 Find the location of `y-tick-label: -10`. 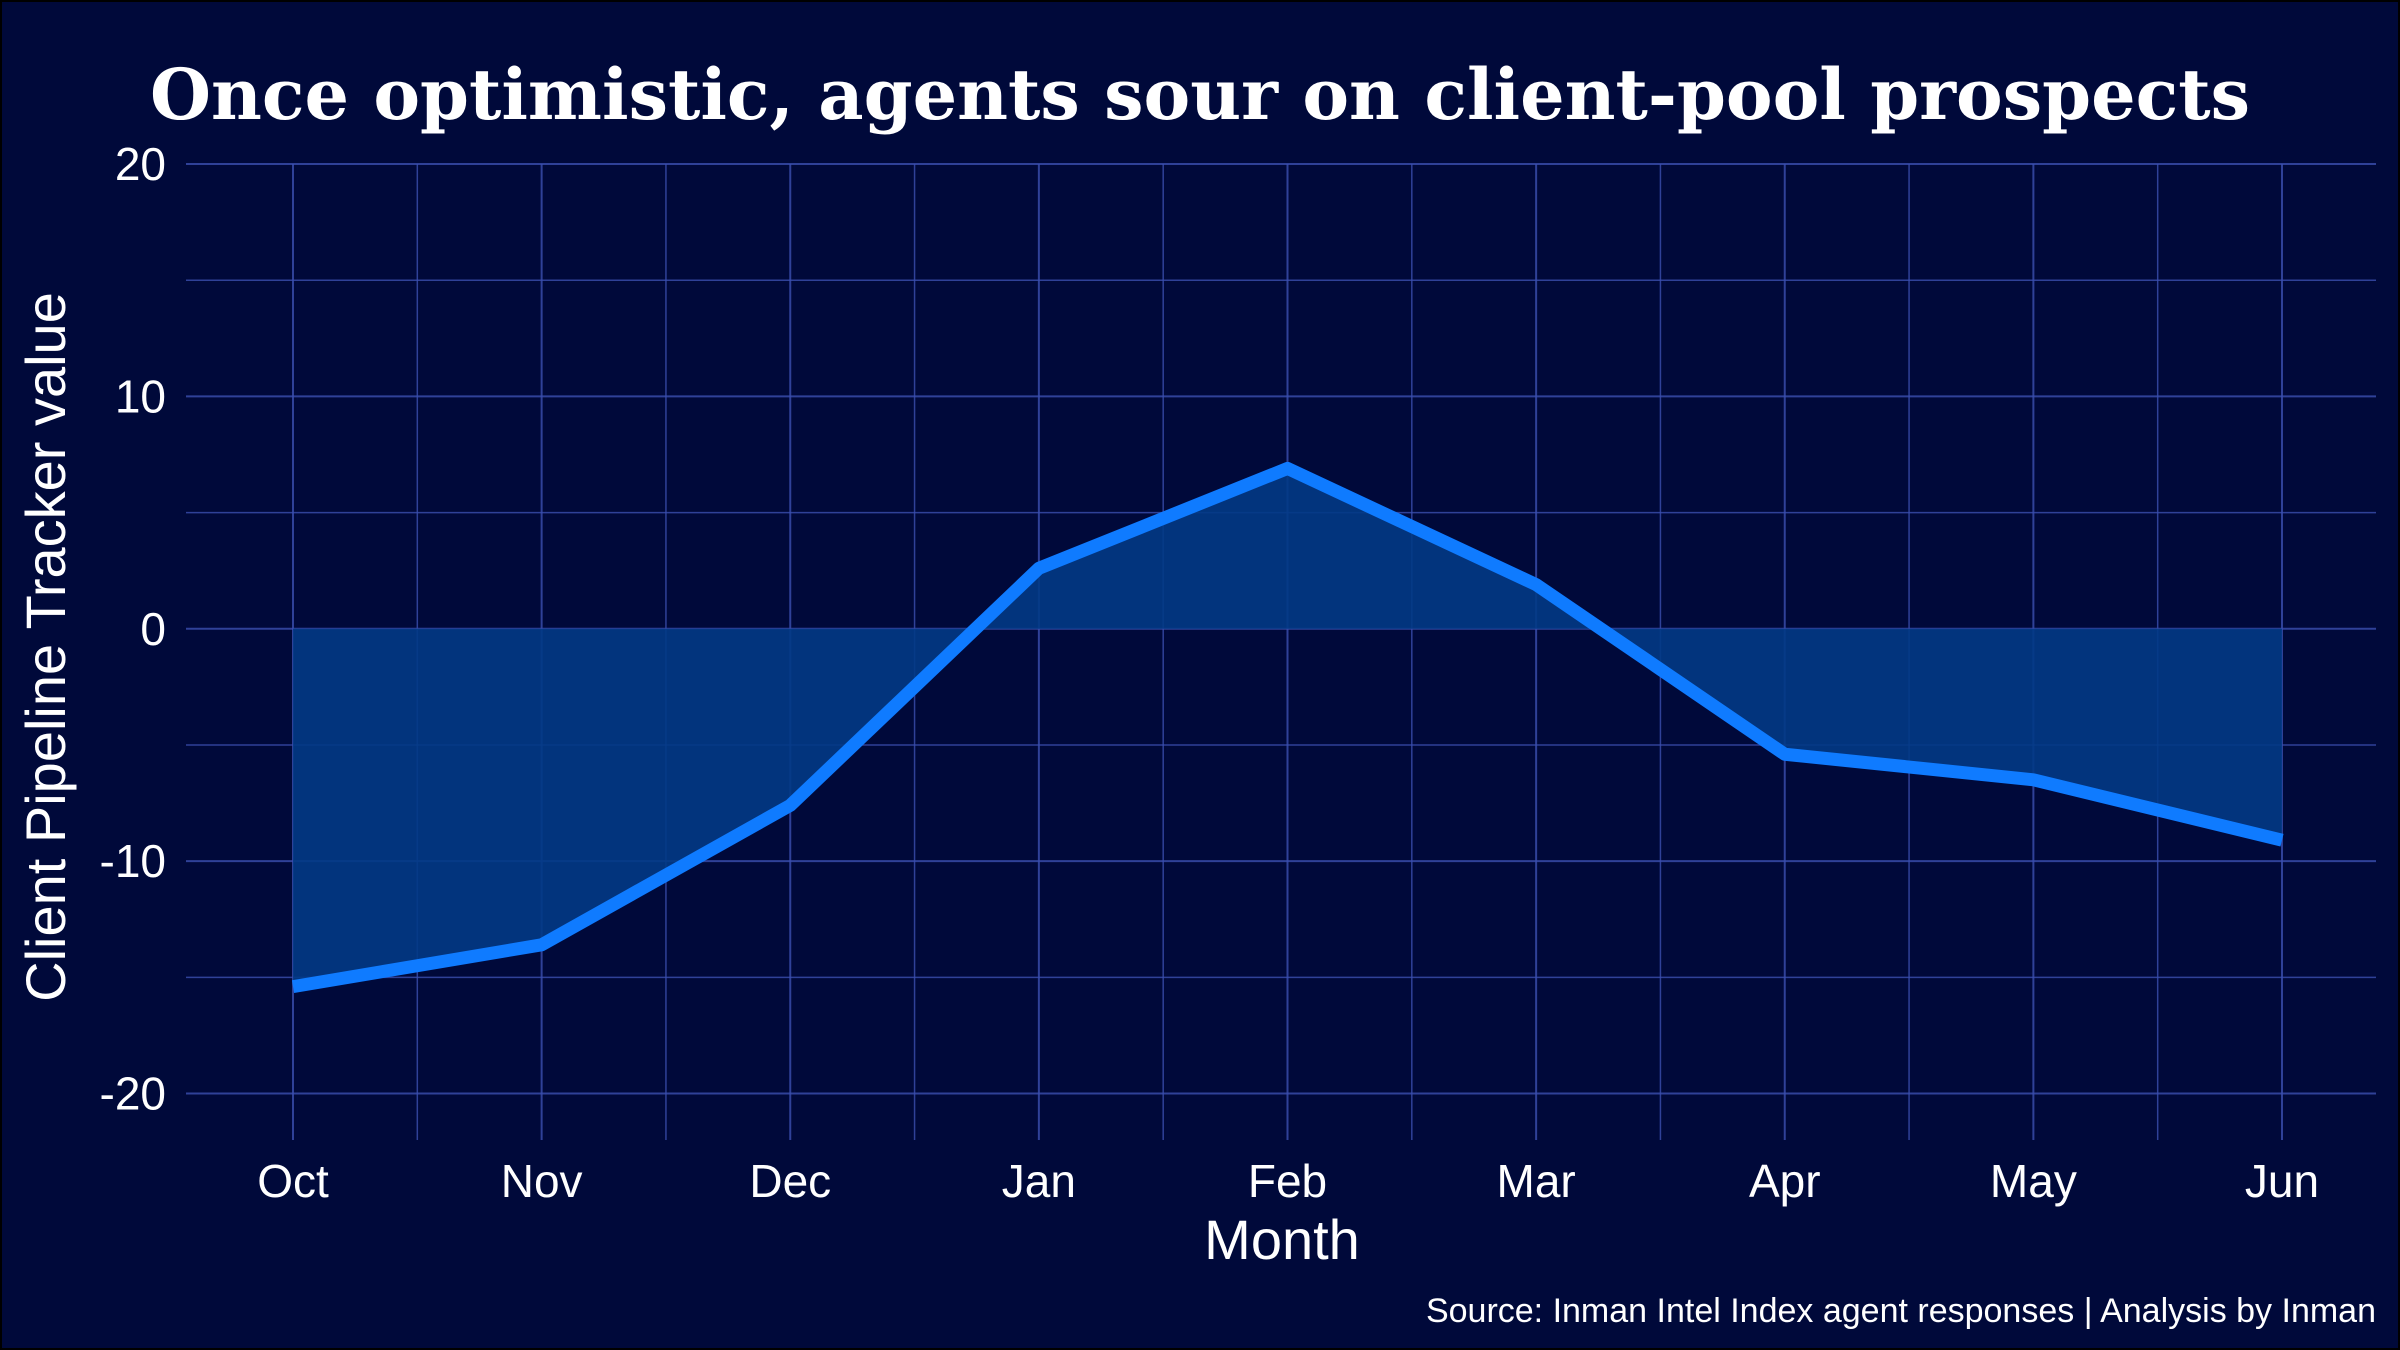

y-tick-label: -10 is located at coordinates (133, 861).